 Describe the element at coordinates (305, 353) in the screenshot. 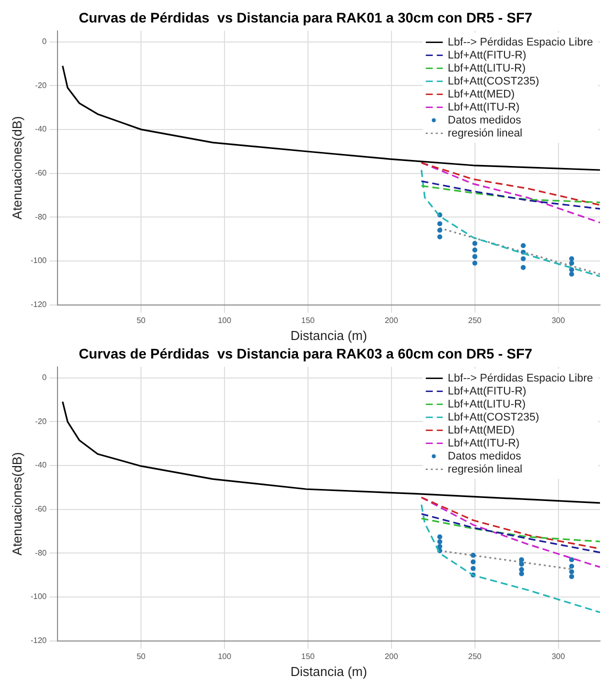

I see `chart-title: Curvas de Pérdidas vs Distancia para RAK03 a 60cm con DR5 - SF7` at that location.